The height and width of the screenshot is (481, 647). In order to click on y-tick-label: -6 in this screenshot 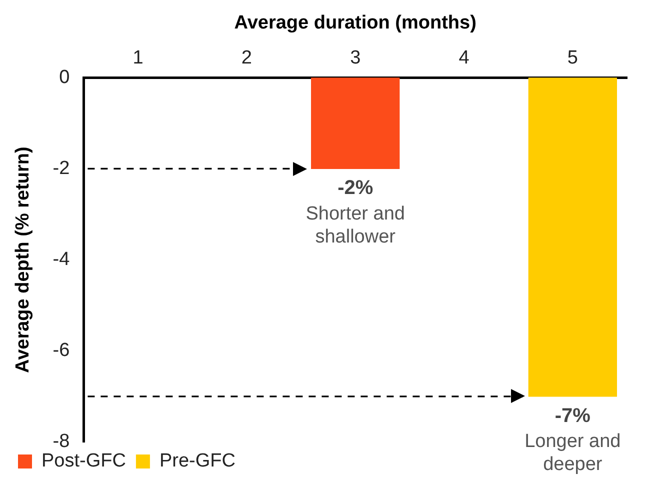, I will do `click(61, 351)`.